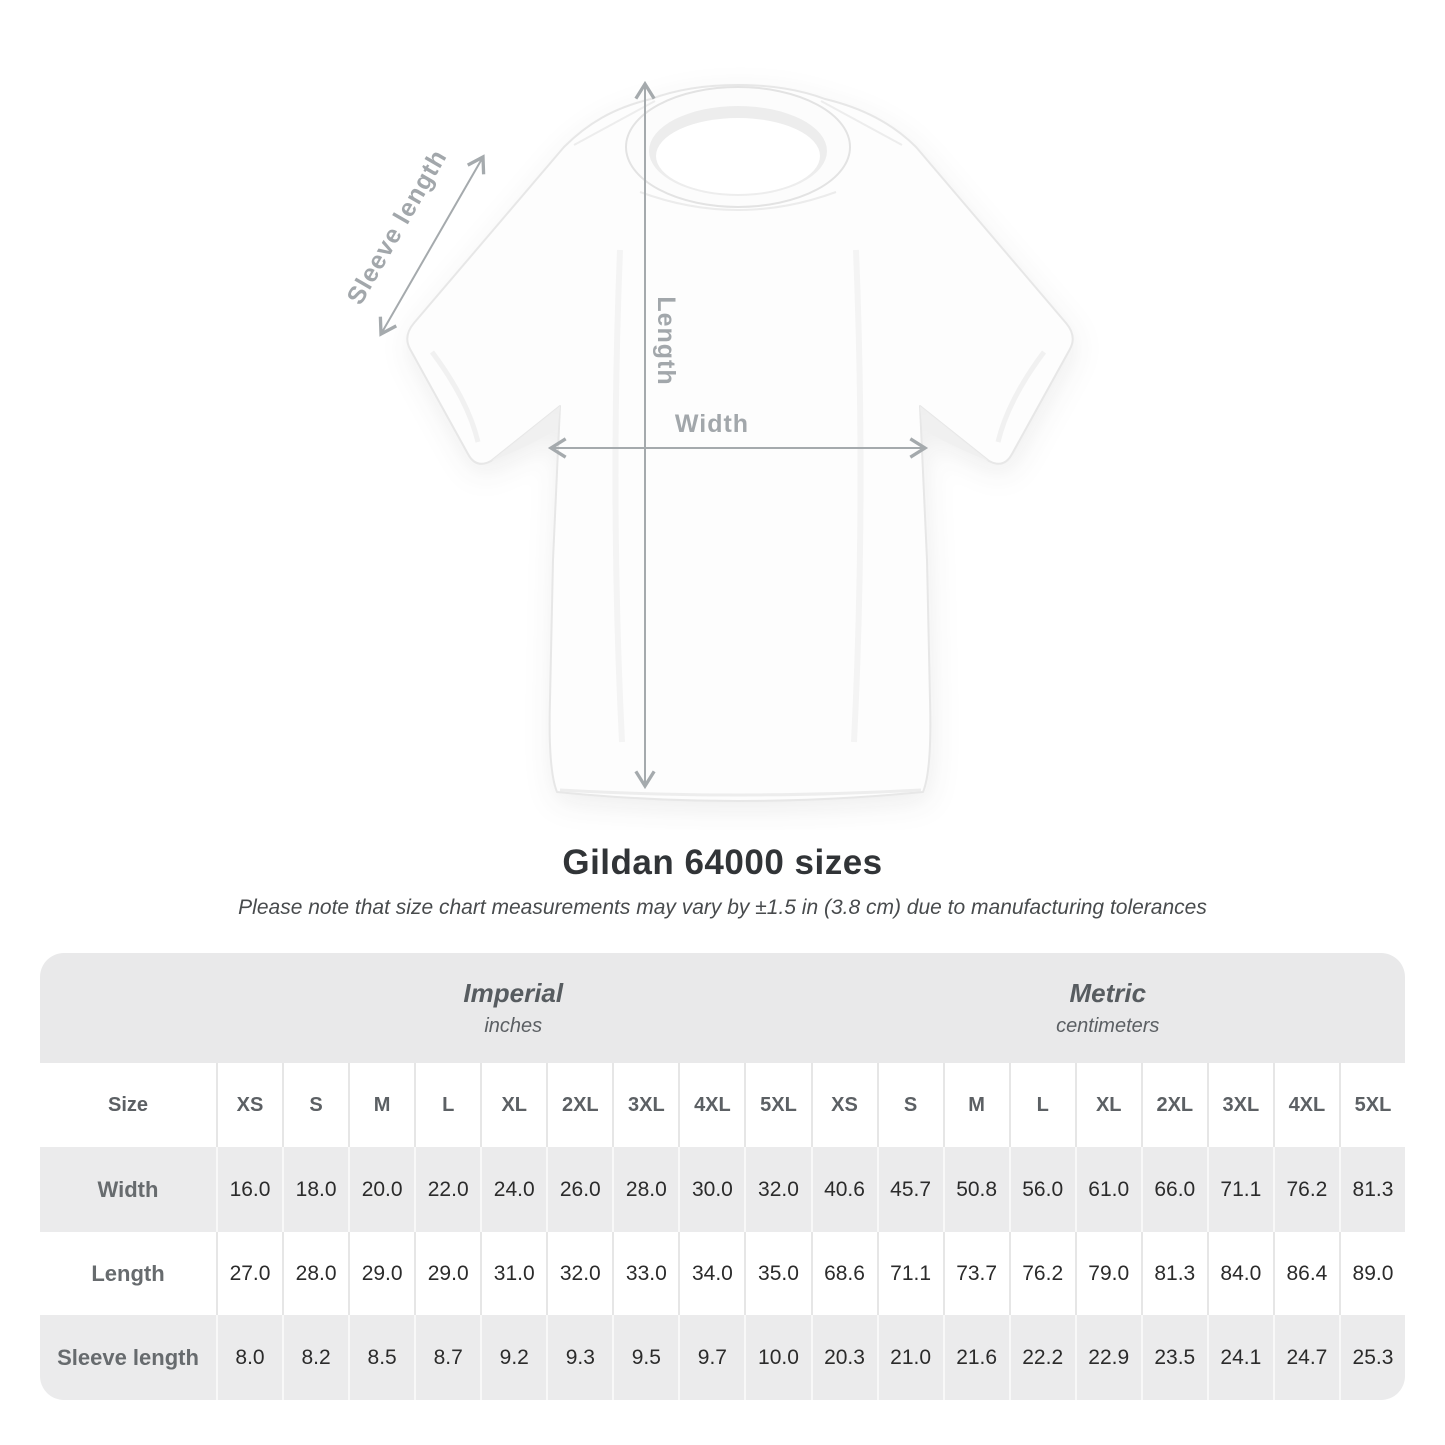 The image size is (1445, 1445). Describe the element at coordinates (128, 1008) in the screenshot. I see `table-band-corner` at that location.